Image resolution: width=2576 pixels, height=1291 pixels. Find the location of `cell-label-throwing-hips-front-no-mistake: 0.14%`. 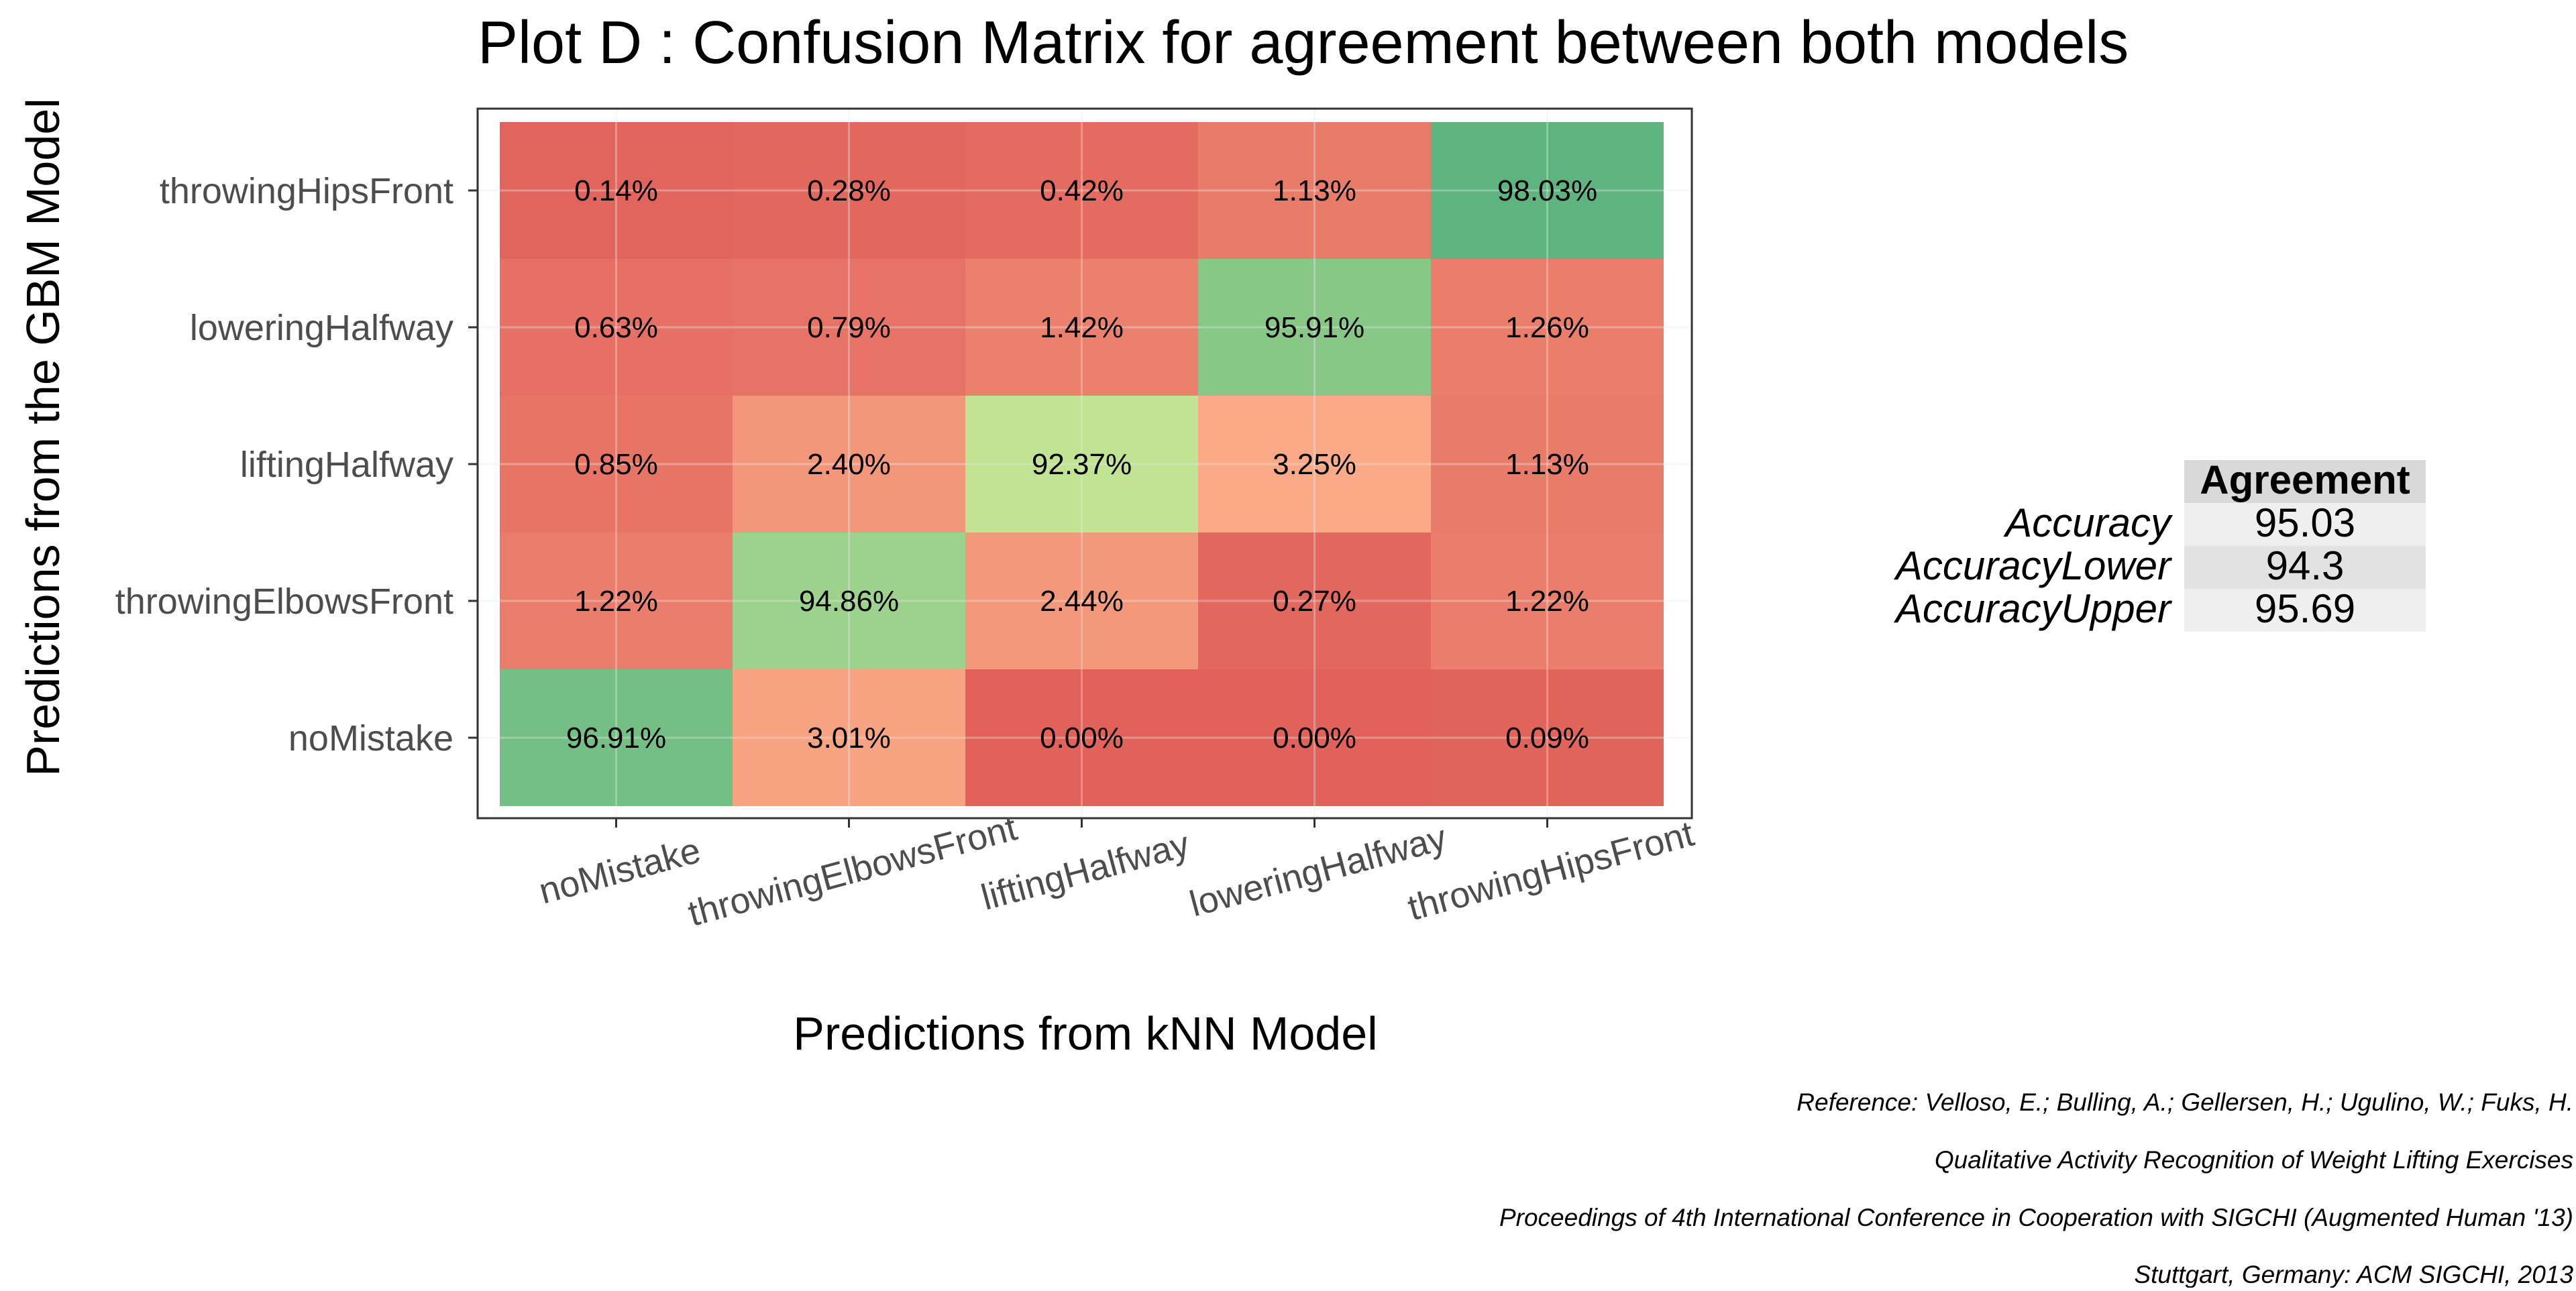

cell-label-throwing-hips-front-no-mistake: 0.14% is located at coordinates (616, 190).